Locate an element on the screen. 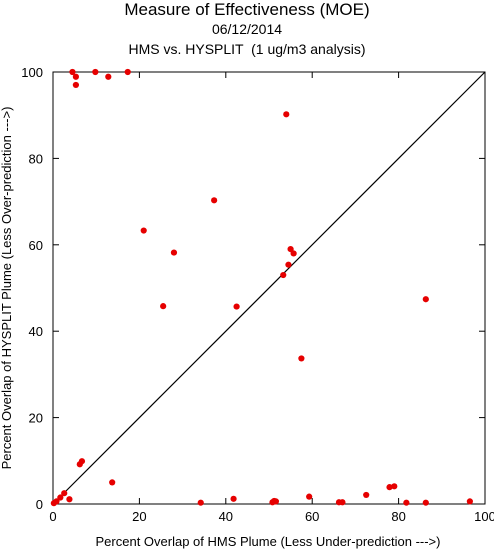 Image resolution: width=494 pixels, height=551 pixels. chart-title: Measure of Effectiveness (MOE) is located at coordinates (247, 9).